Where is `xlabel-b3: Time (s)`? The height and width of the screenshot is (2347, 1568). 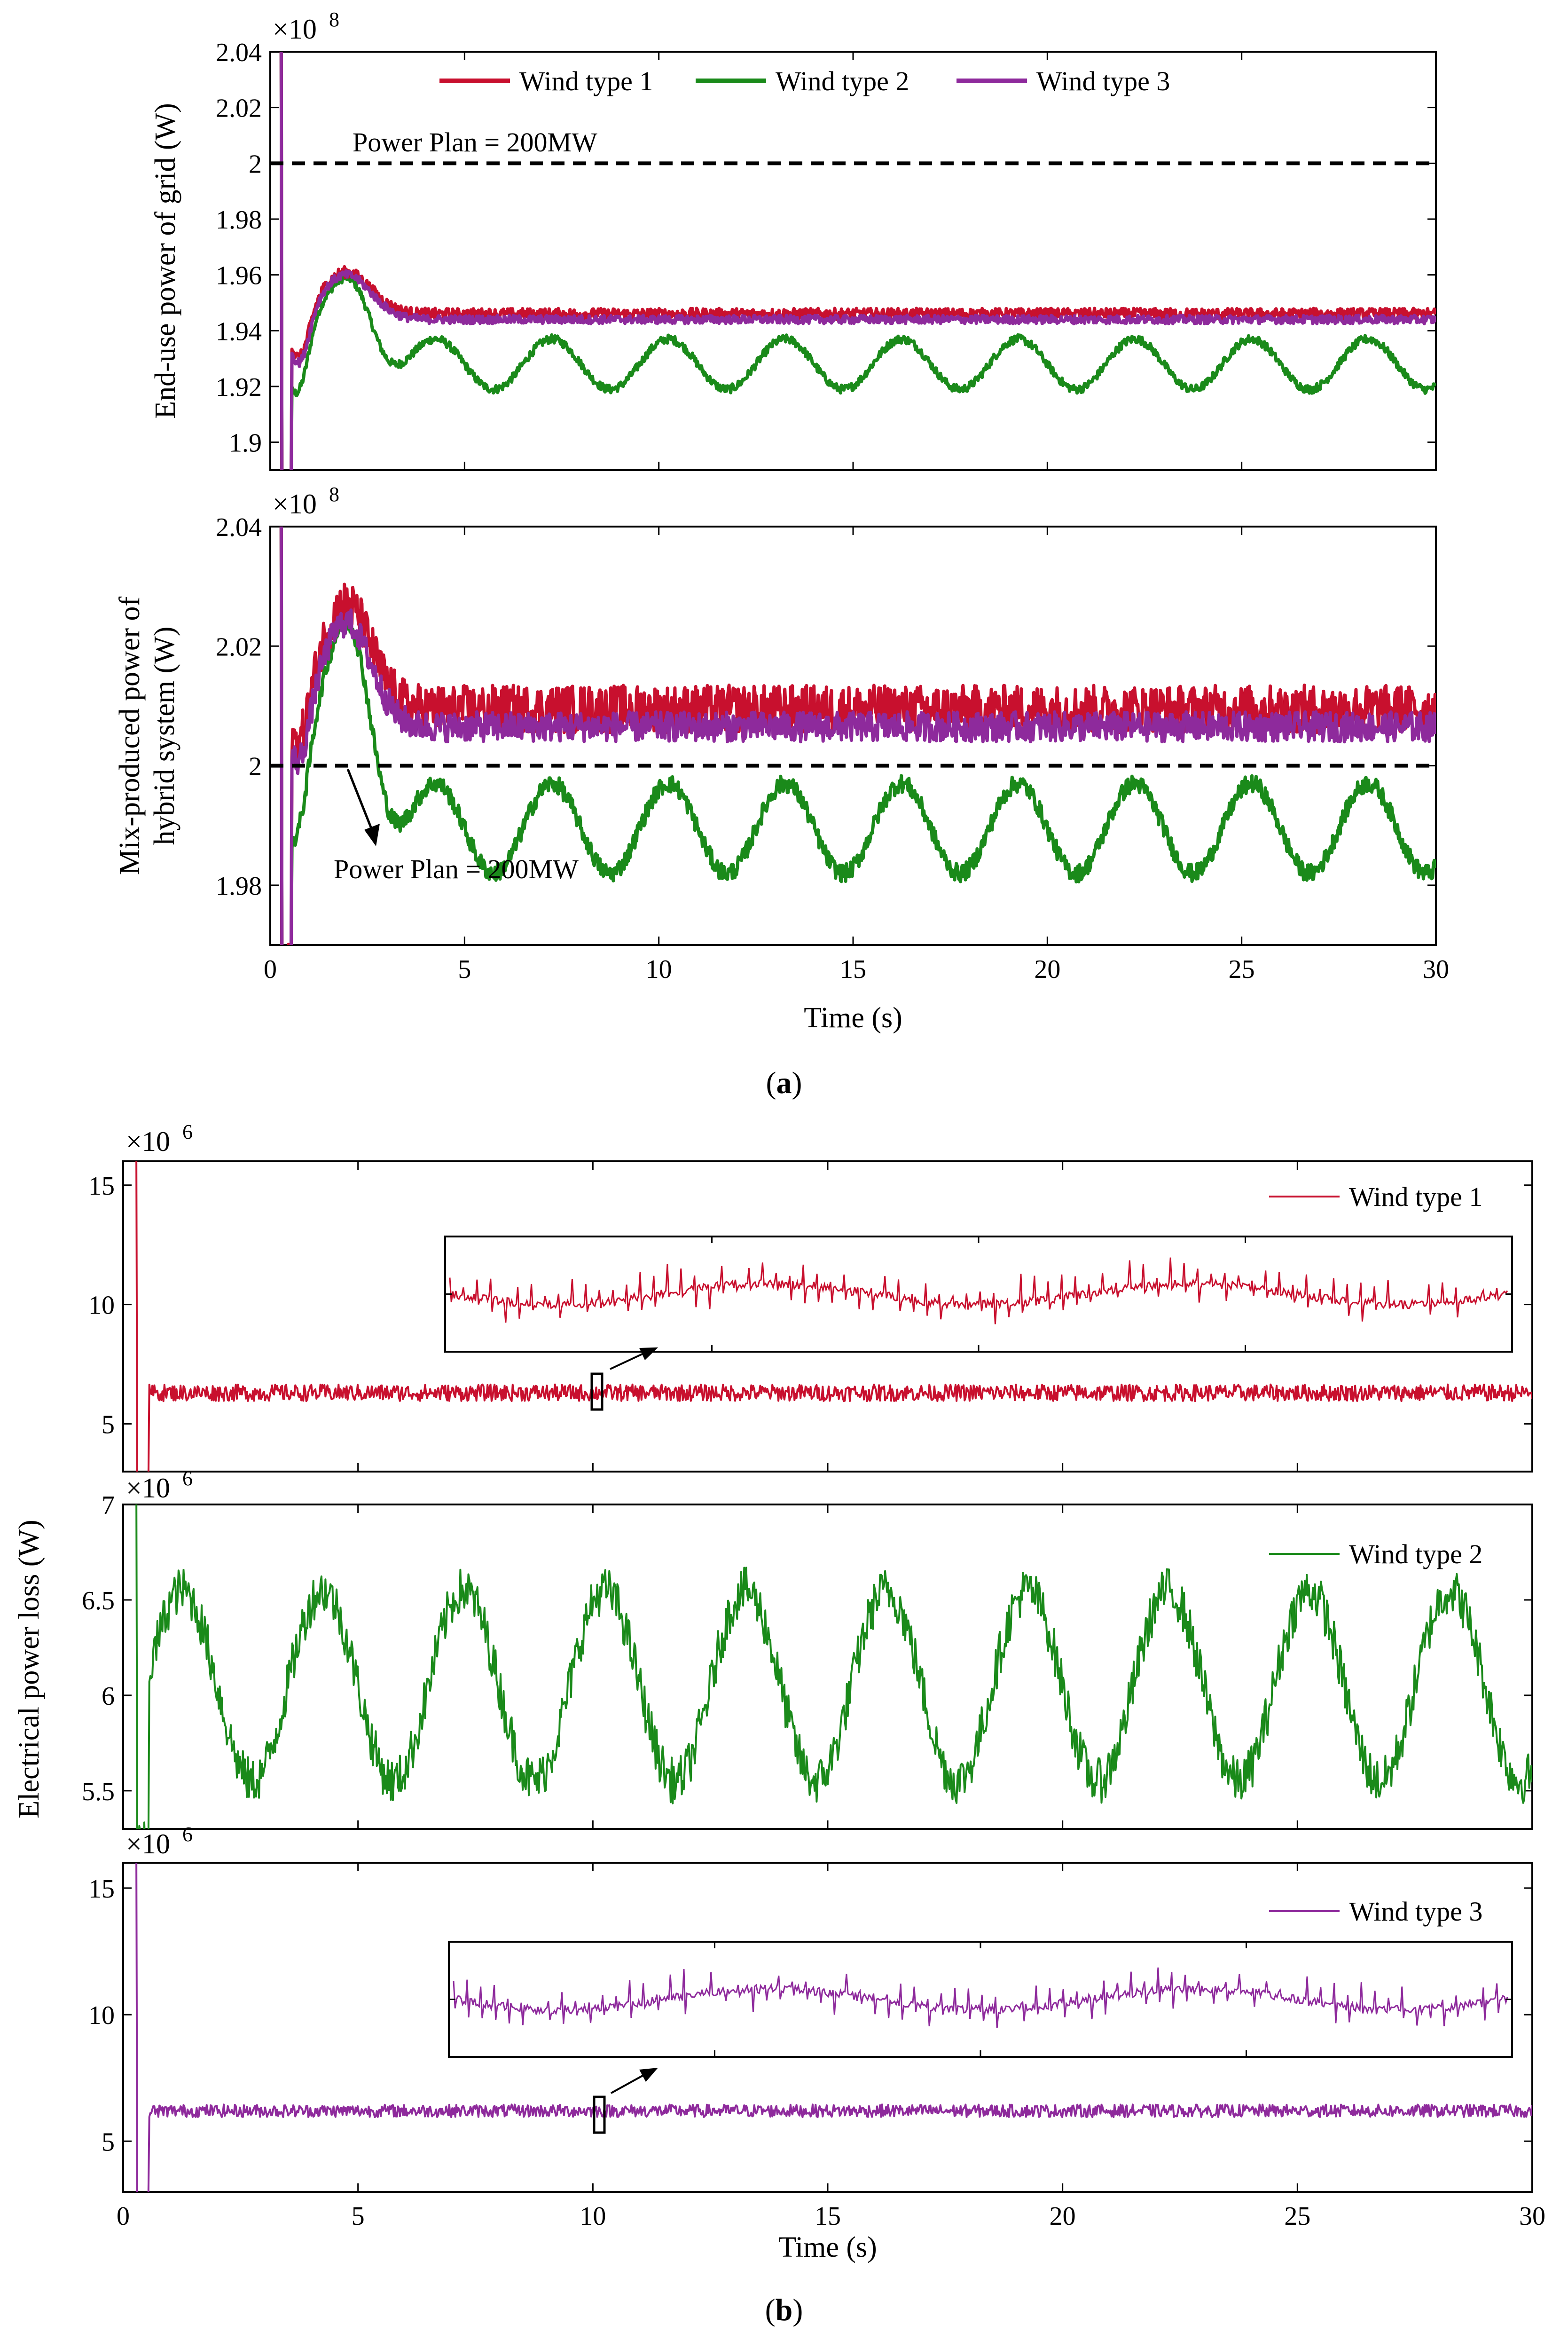
xlabel-b3: Time (s) is located at coordinates (827, 2247).